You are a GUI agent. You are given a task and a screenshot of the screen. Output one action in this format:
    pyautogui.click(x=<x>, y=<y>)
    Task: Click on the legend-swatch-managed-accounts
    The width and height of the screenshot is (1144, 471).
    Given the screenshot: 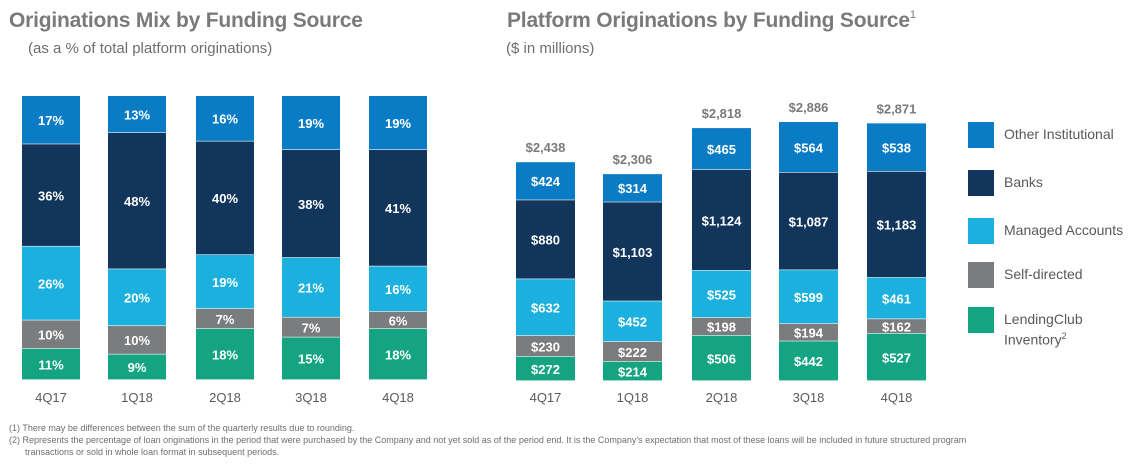 What is the action you would take?
    pyautogui.click(x=981, y=231)
    